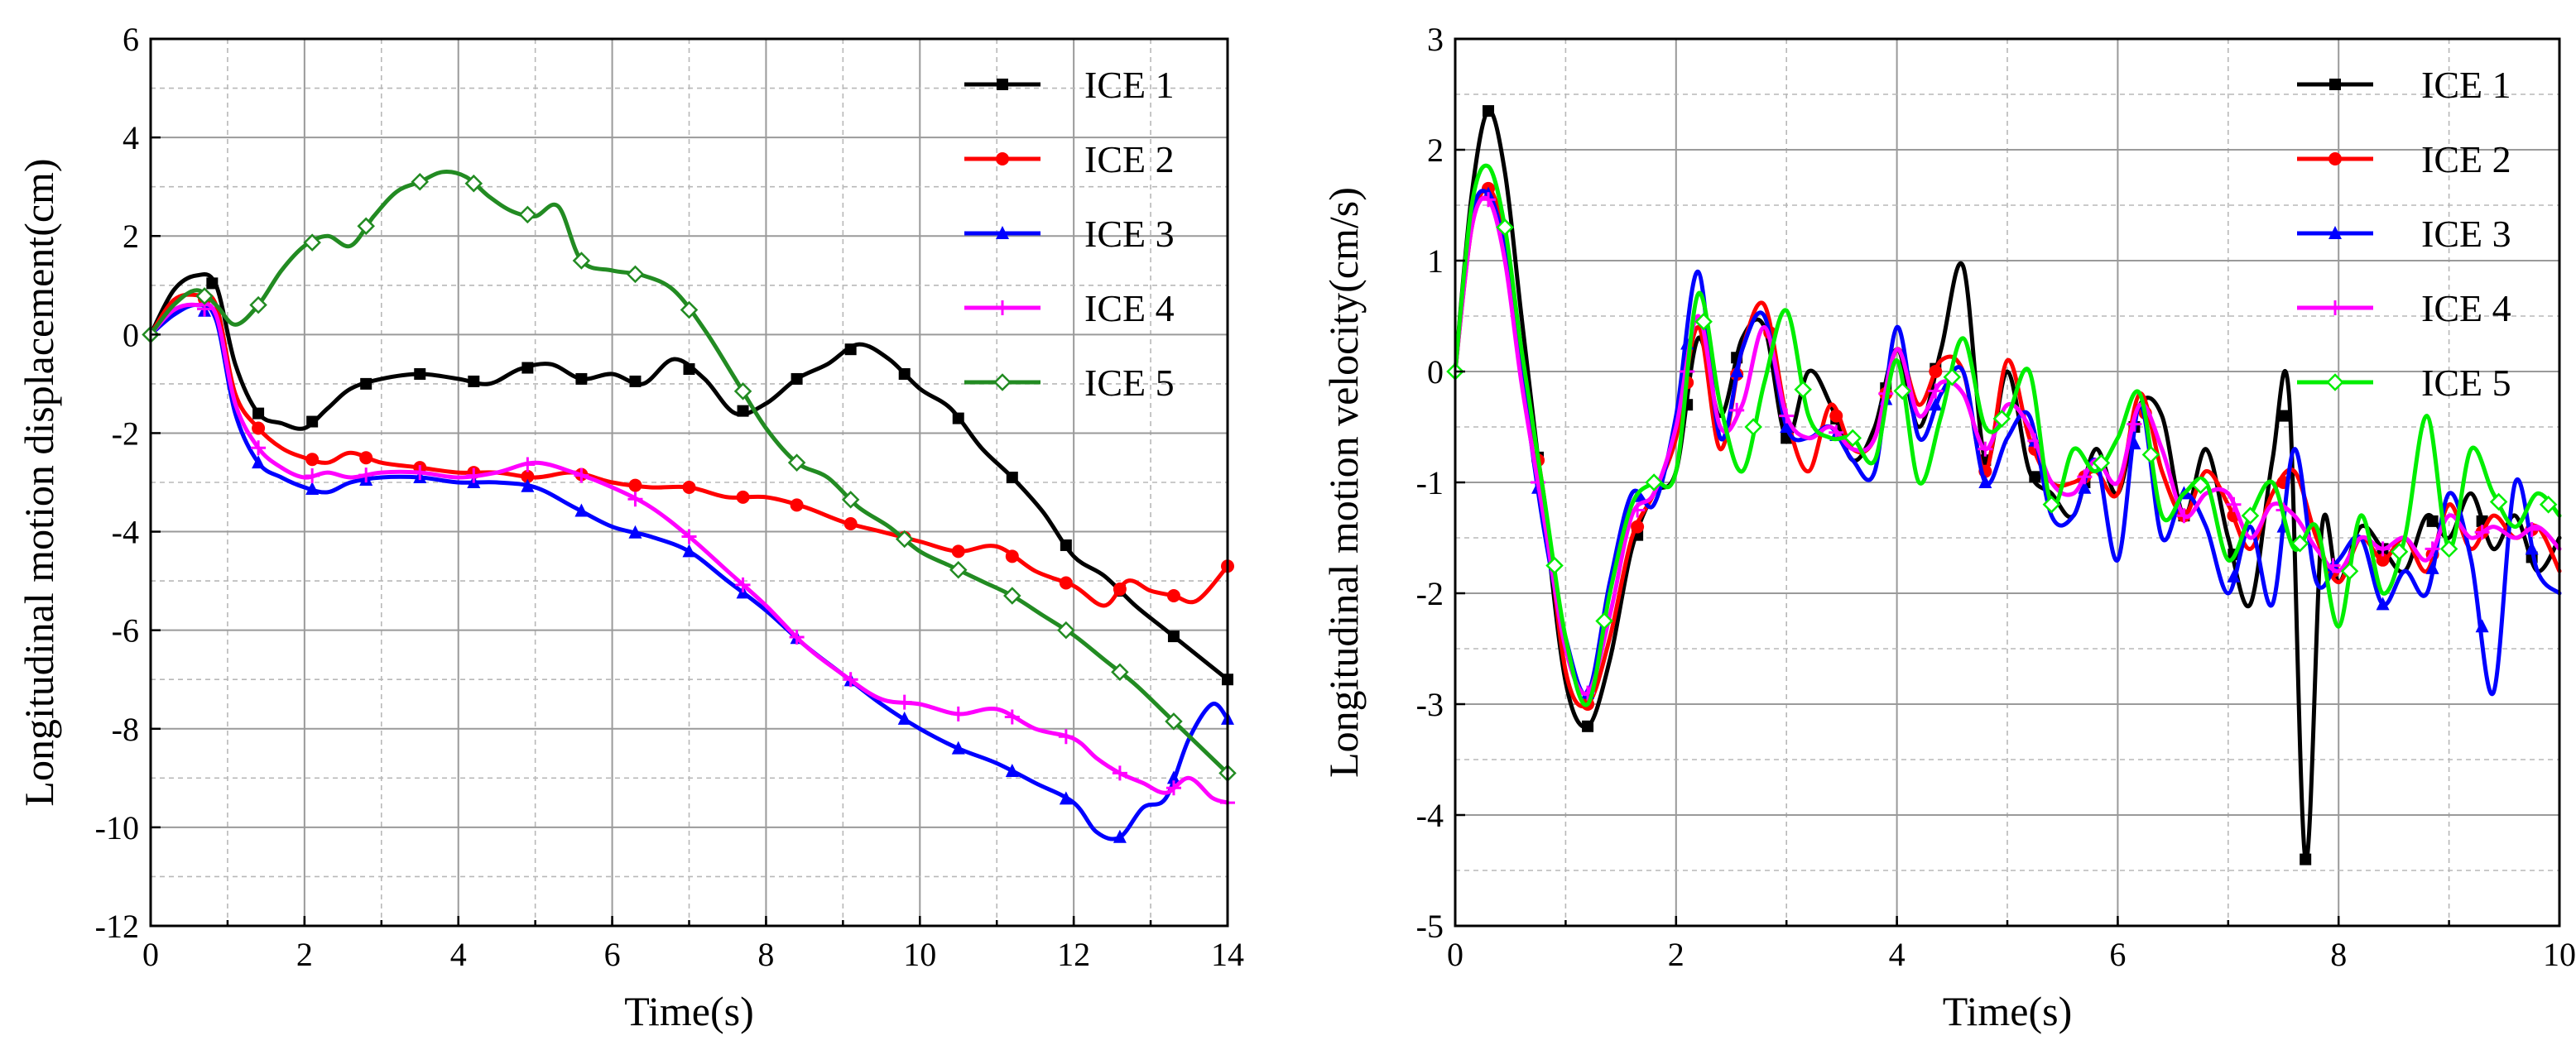 Image resolution: width=2576 pixels, height=1050 pixels. What do you see at coordinates (1129, 85) in the screenshot?
I see `legend-label: ICE 1` at bounding box center [1129, 85].